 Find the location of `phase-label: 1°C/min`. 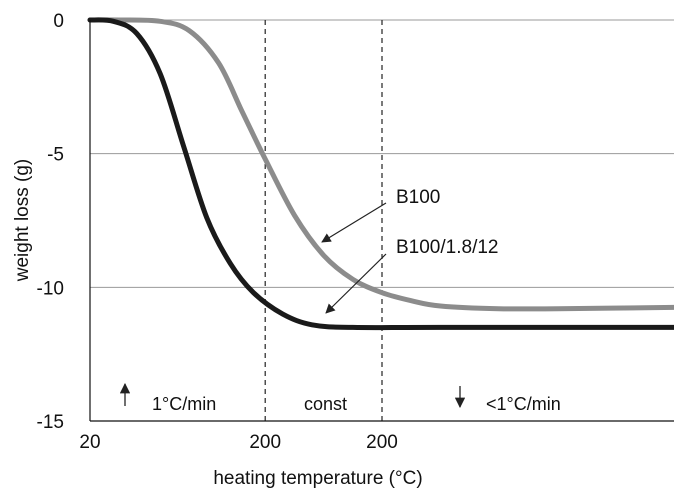

phase-label: 1°C/min is located at coordinates (184, 404).